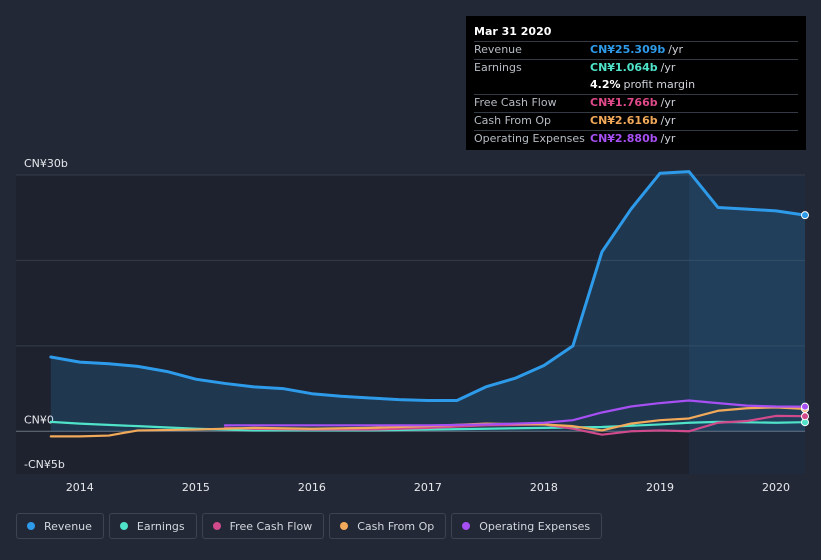 The height and width of the screenshot is (560, 821). I want to click on tooltip-unit: profit margin, so click(659, 84).